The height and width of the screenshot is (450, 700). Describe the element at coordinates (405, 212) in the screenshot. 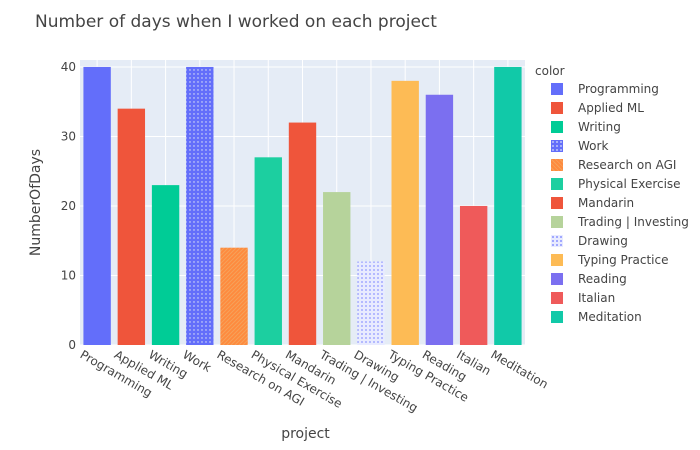

I see `bar-typing-practice` at that location.